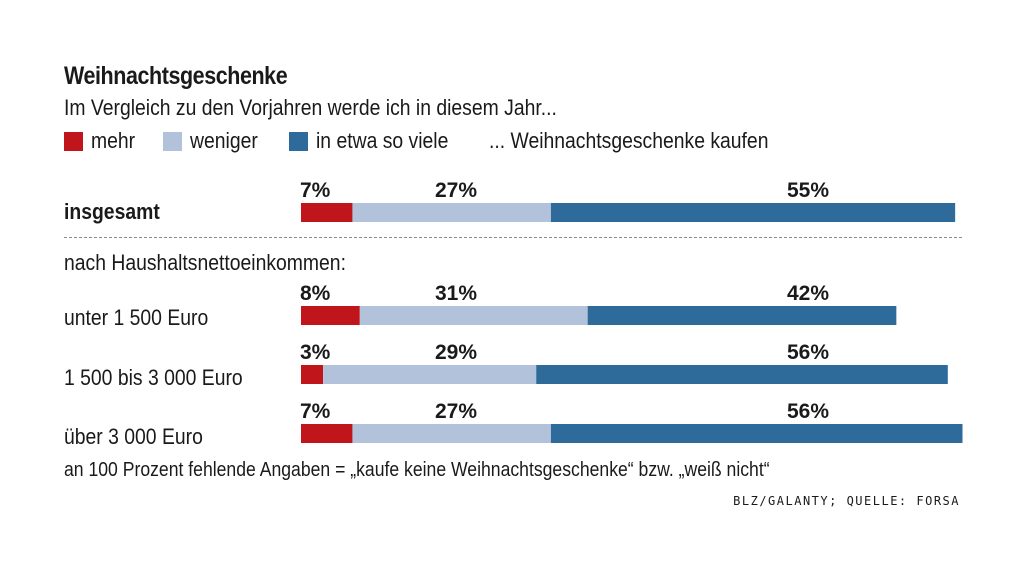  I want to click on value-label-mehr-row-2: 3%, so click(315, 352).